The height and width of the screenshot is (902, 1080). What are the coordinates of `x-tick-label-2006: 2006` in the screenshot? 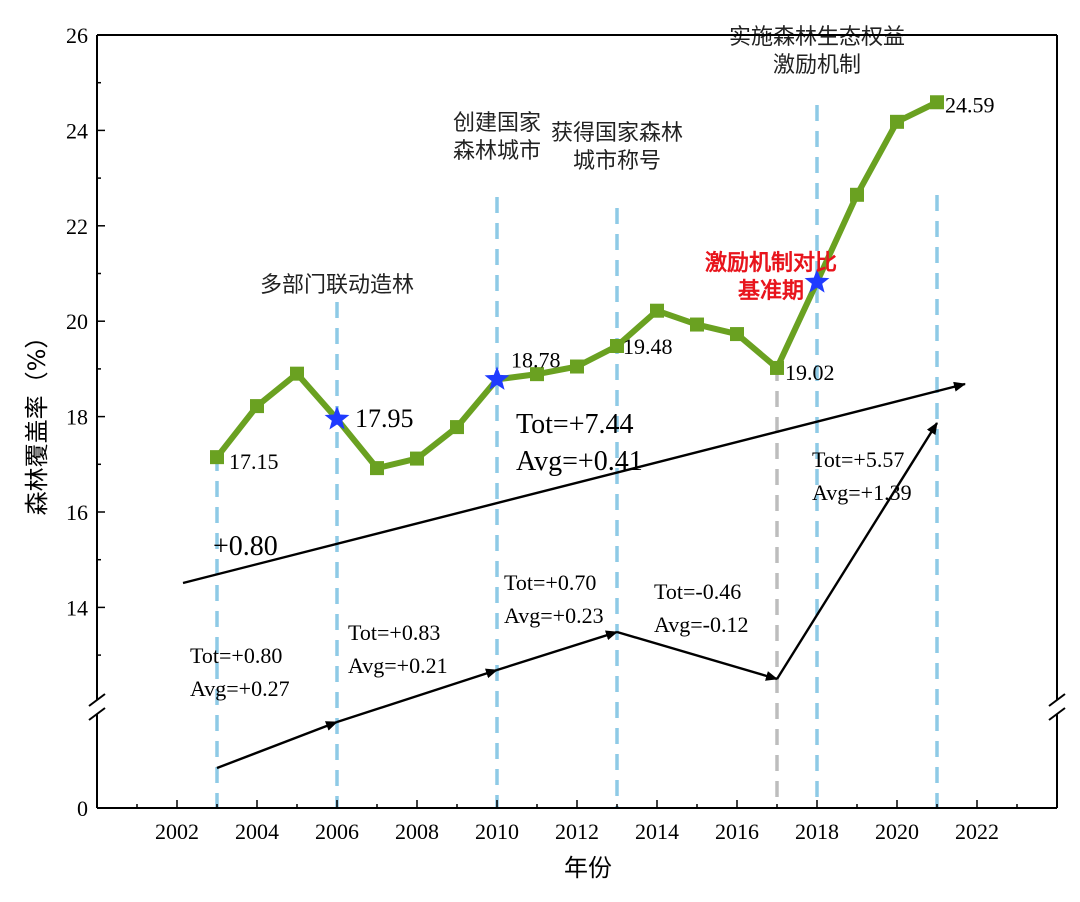 It's located at (337, 831).